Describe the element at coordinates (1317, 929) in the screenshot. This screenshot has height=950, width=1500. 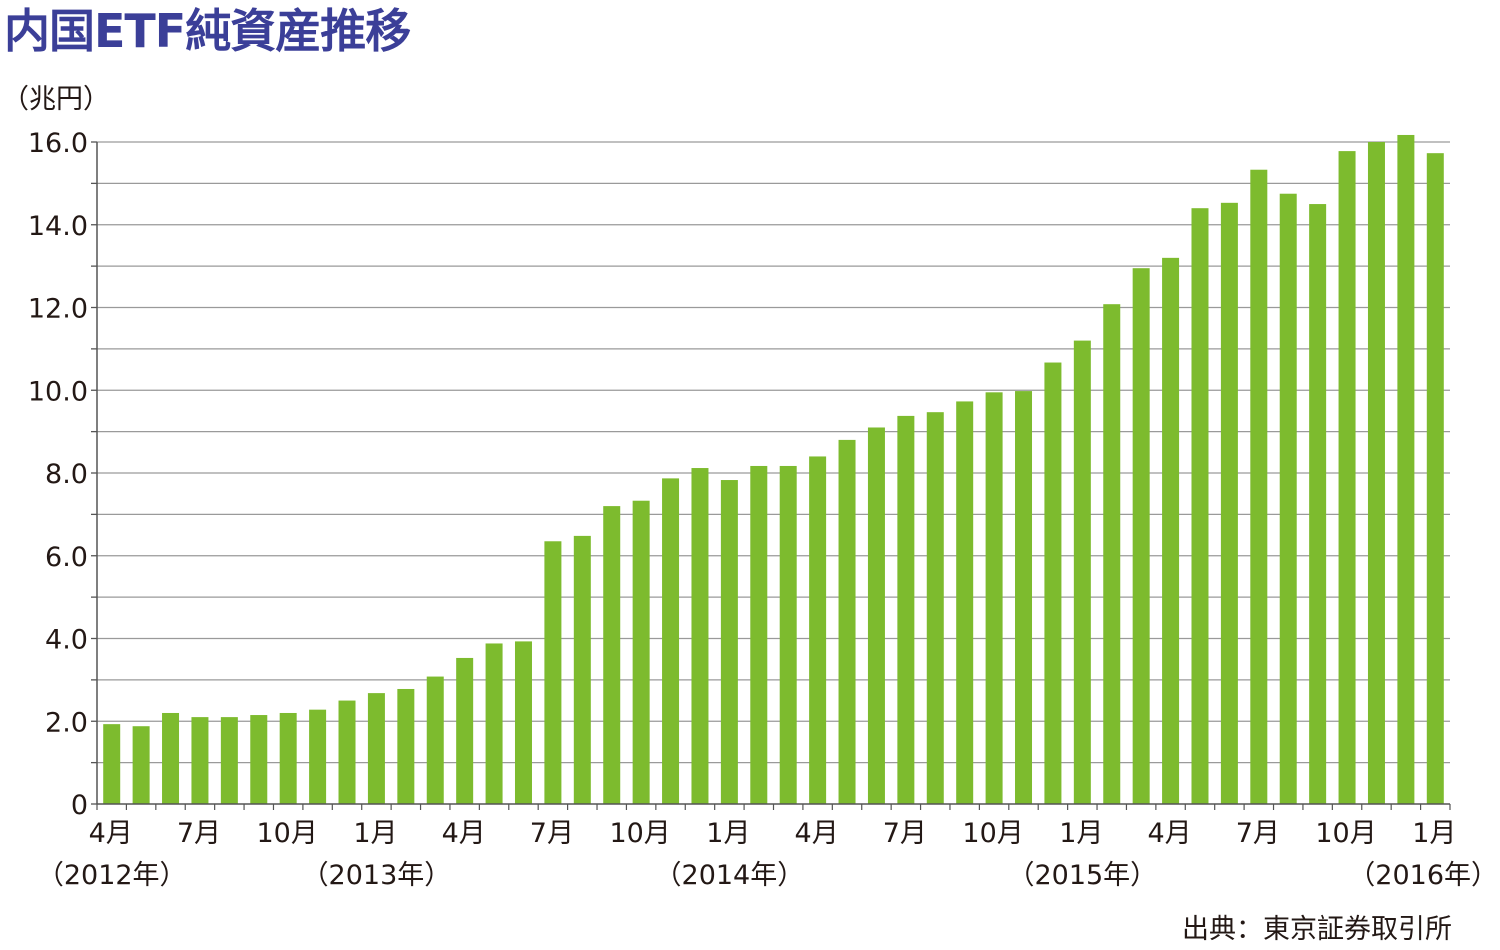
I see `source-label: 出典：東京証券取引所` at that location.